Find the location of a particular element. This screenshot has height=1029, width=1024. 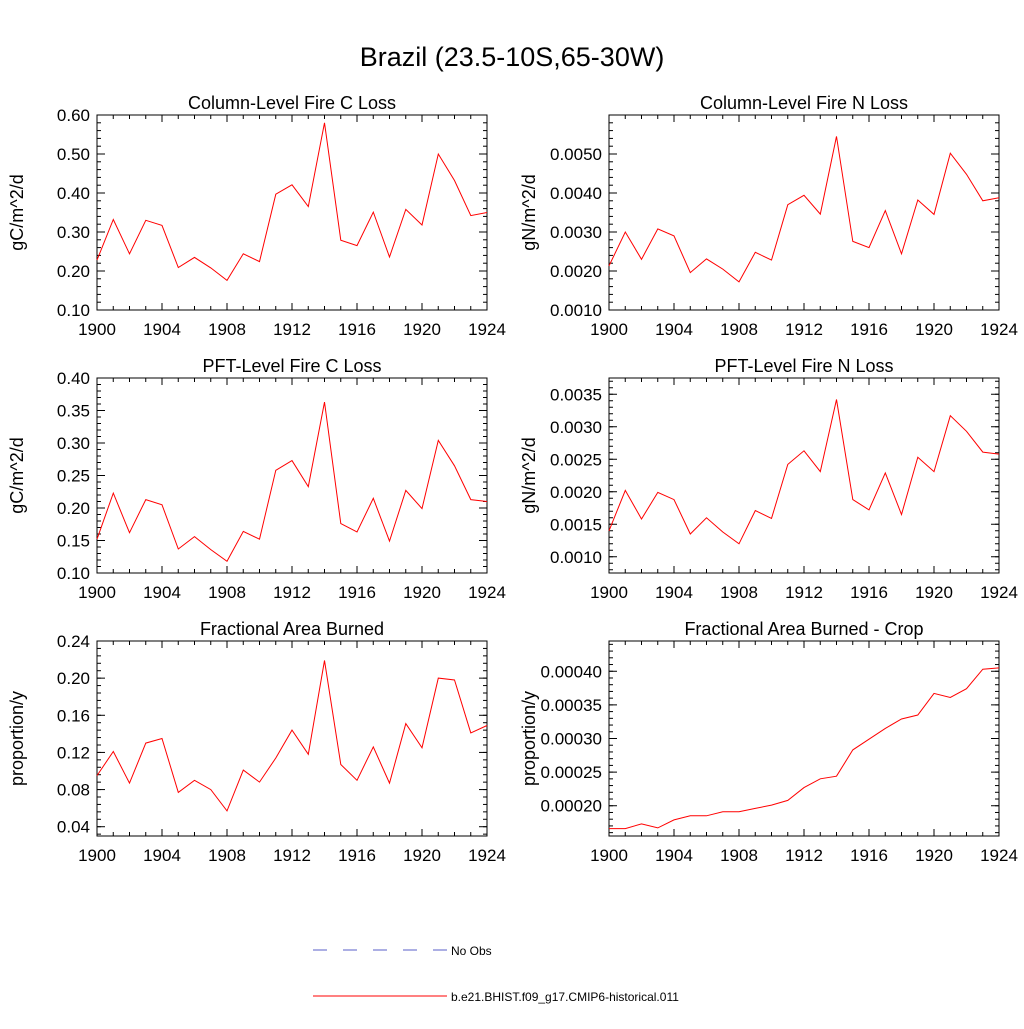

y-tick-label: 0.15 is located at coordinates (73, 541).